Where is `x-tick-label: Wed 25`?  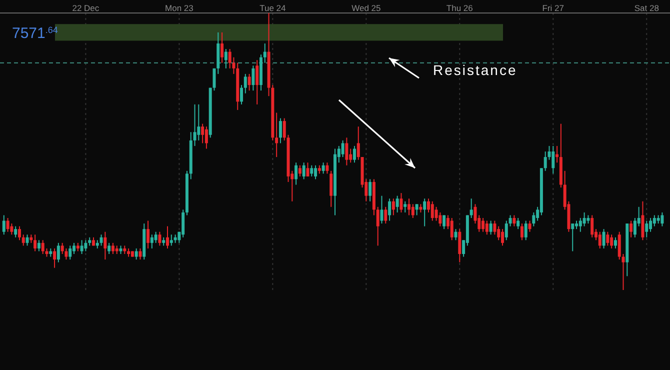
x-tick-label: Wed 25 is located at coordinates (367, 7).